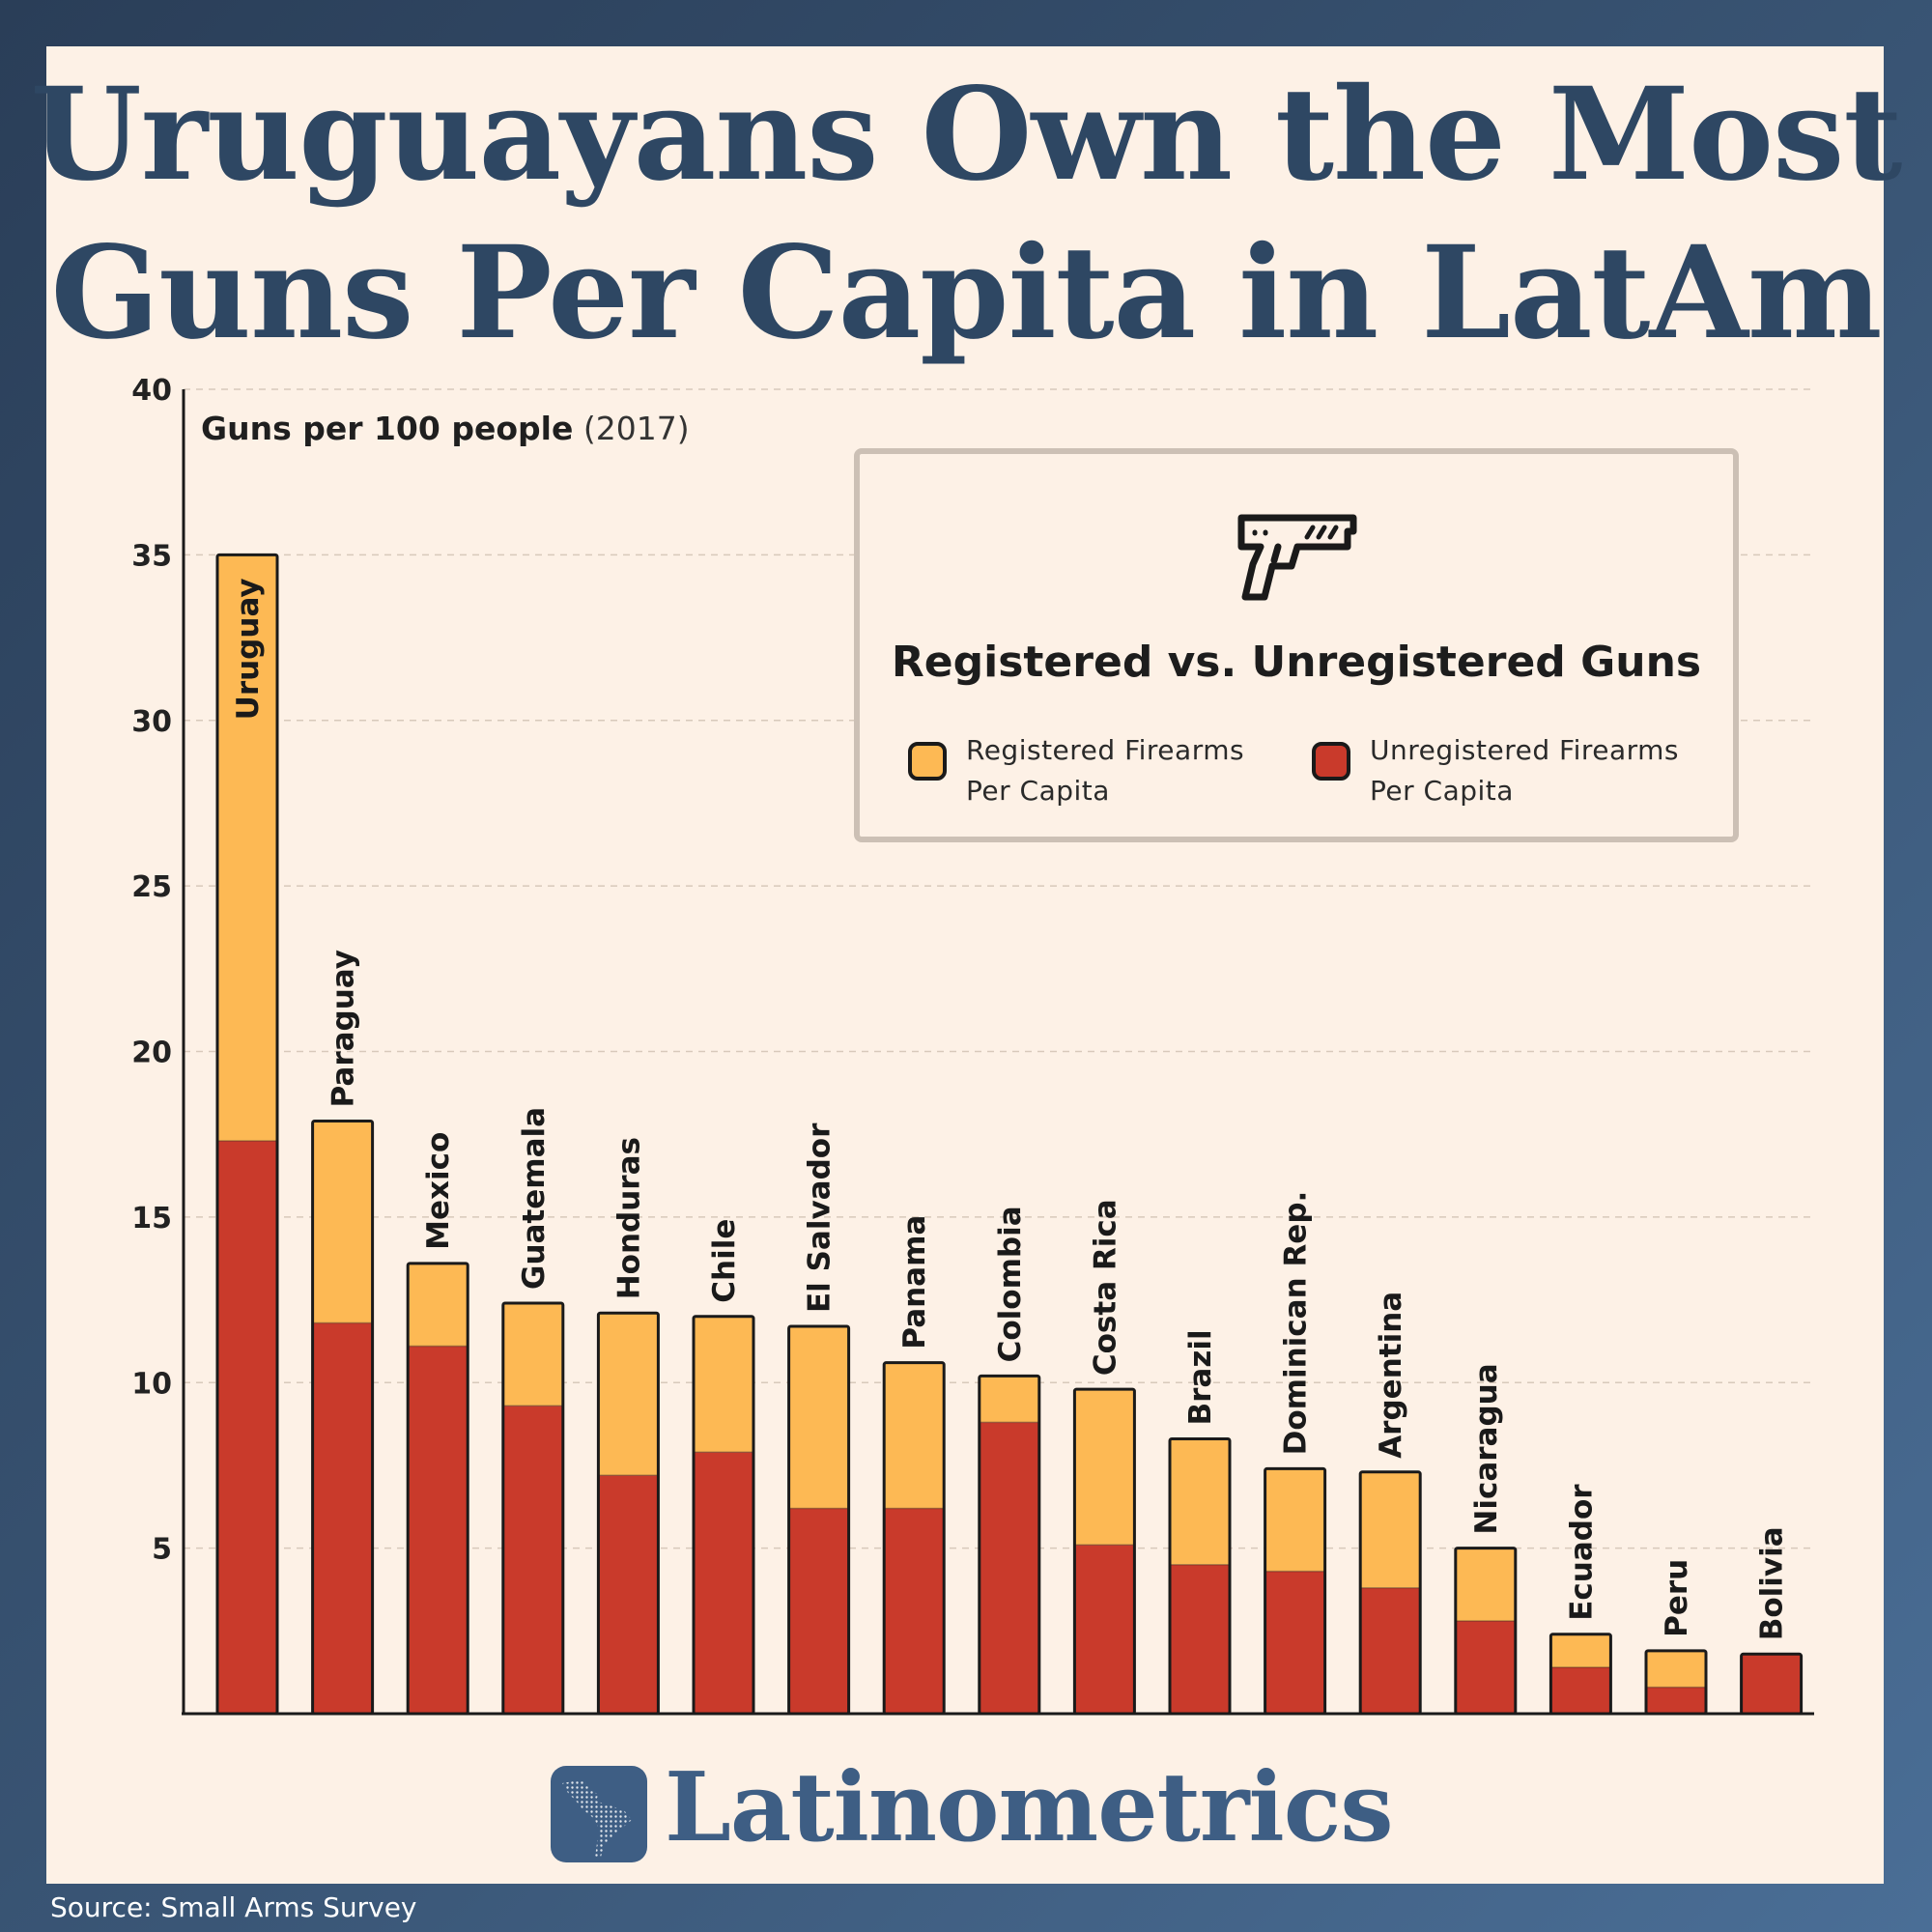  I want to click on y-axis-label-text: Guns per 100 people, so click(387, 428).